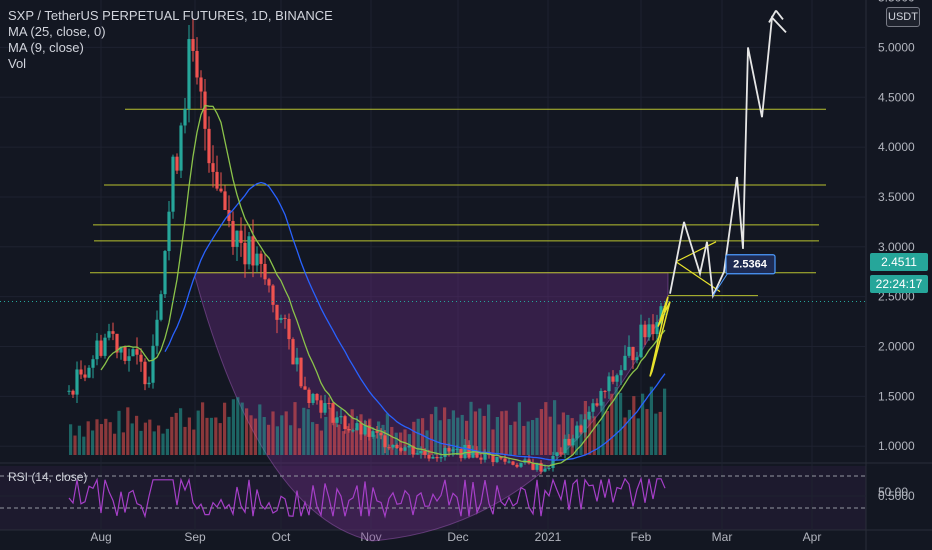  I want to click on currency-button: USDT, so click(903, 17).